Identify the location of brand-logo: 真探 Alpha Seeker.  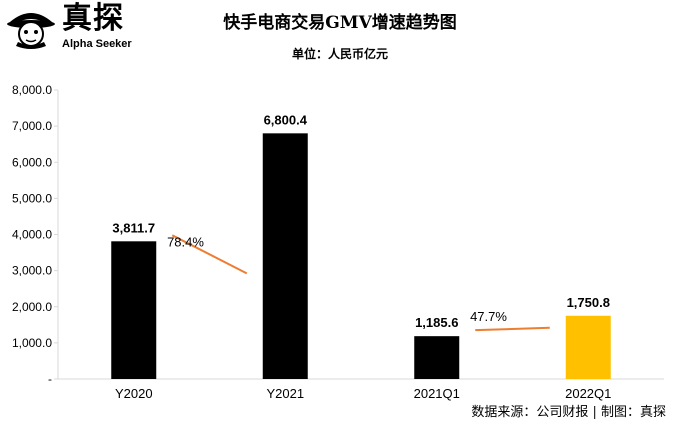
(84, 30).